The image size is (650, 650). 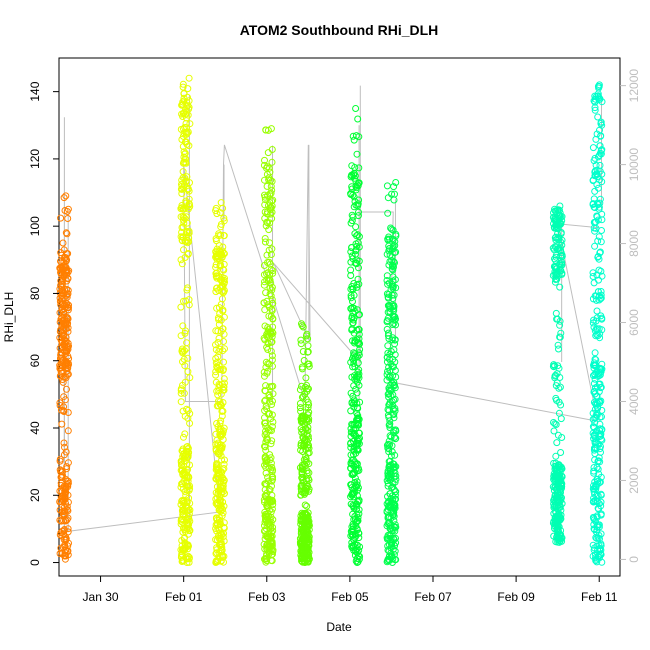 I want to click on x-tick-label: Feb 01, so click(x=184, y=597).